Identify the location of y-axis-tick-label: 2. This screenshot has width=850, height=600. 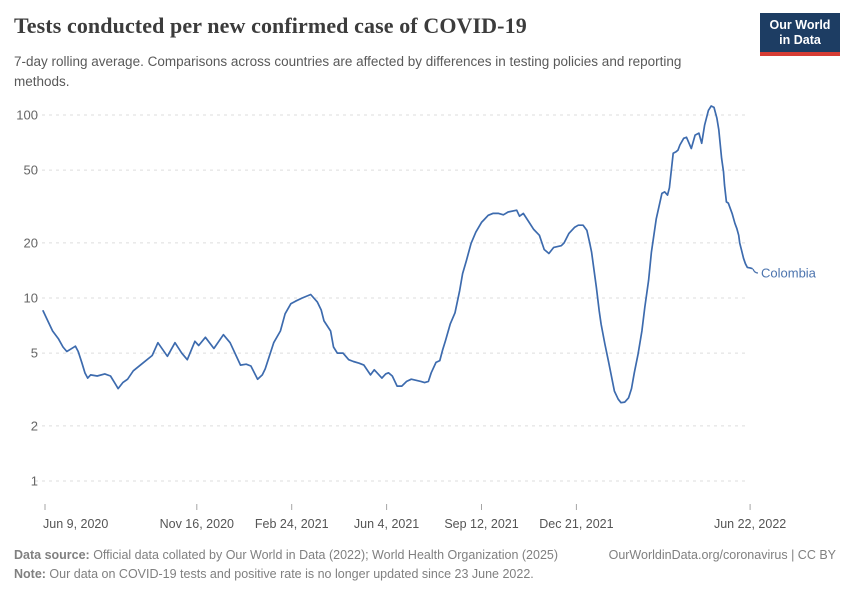
(34, 425).